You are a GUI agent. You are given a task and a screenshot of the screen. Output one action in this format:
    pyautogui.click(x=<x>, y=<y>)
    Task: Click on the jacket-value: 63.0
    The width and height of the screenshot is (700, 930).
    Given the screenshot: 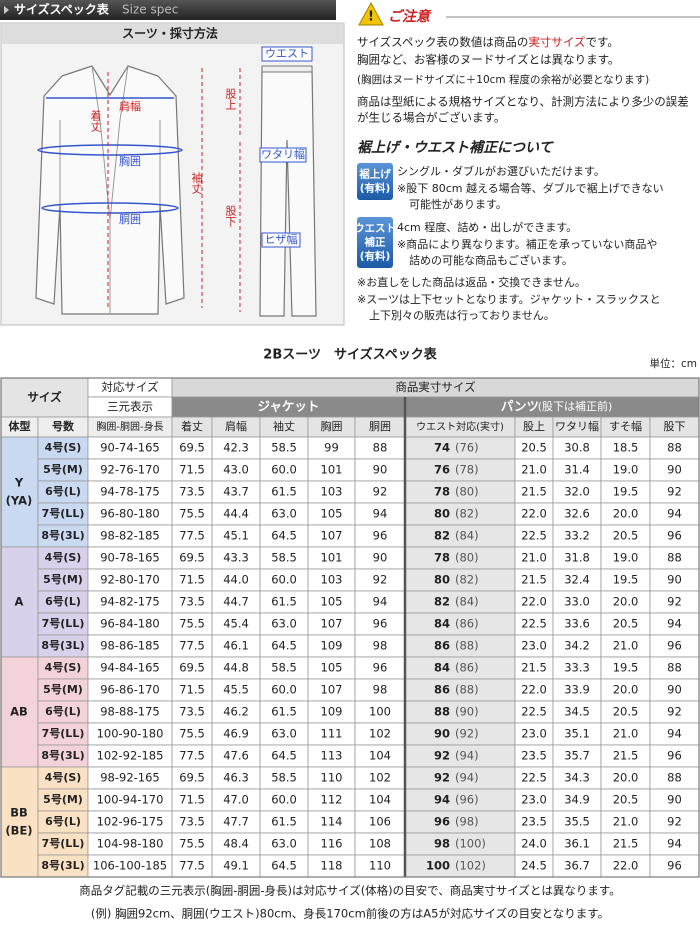 What is the action you would take?
    pyautogui.click(x=284, y=844)
    